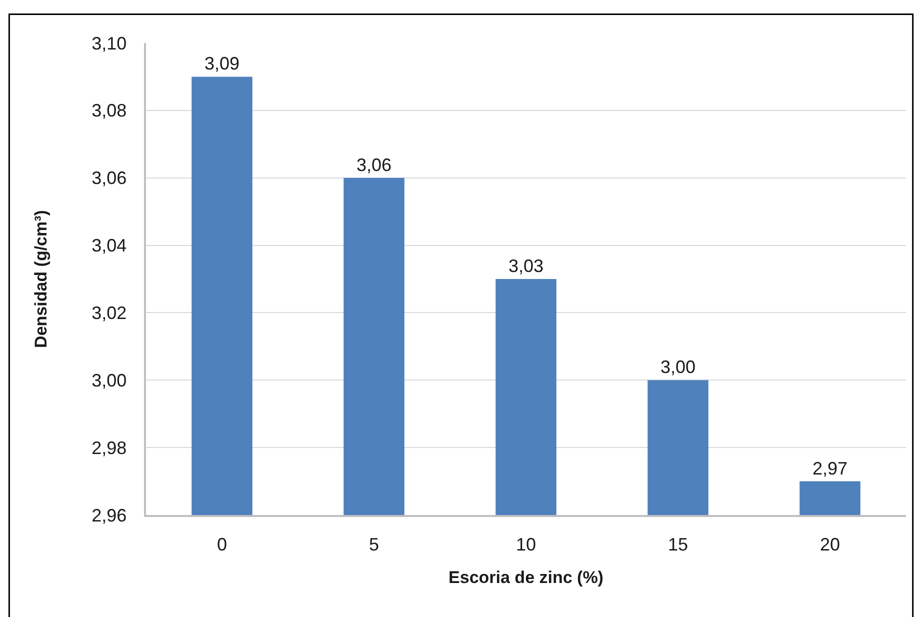 The height and width of the screenshot is (617, 922). I want to click on data-label: 3,09, so click(222, 64).